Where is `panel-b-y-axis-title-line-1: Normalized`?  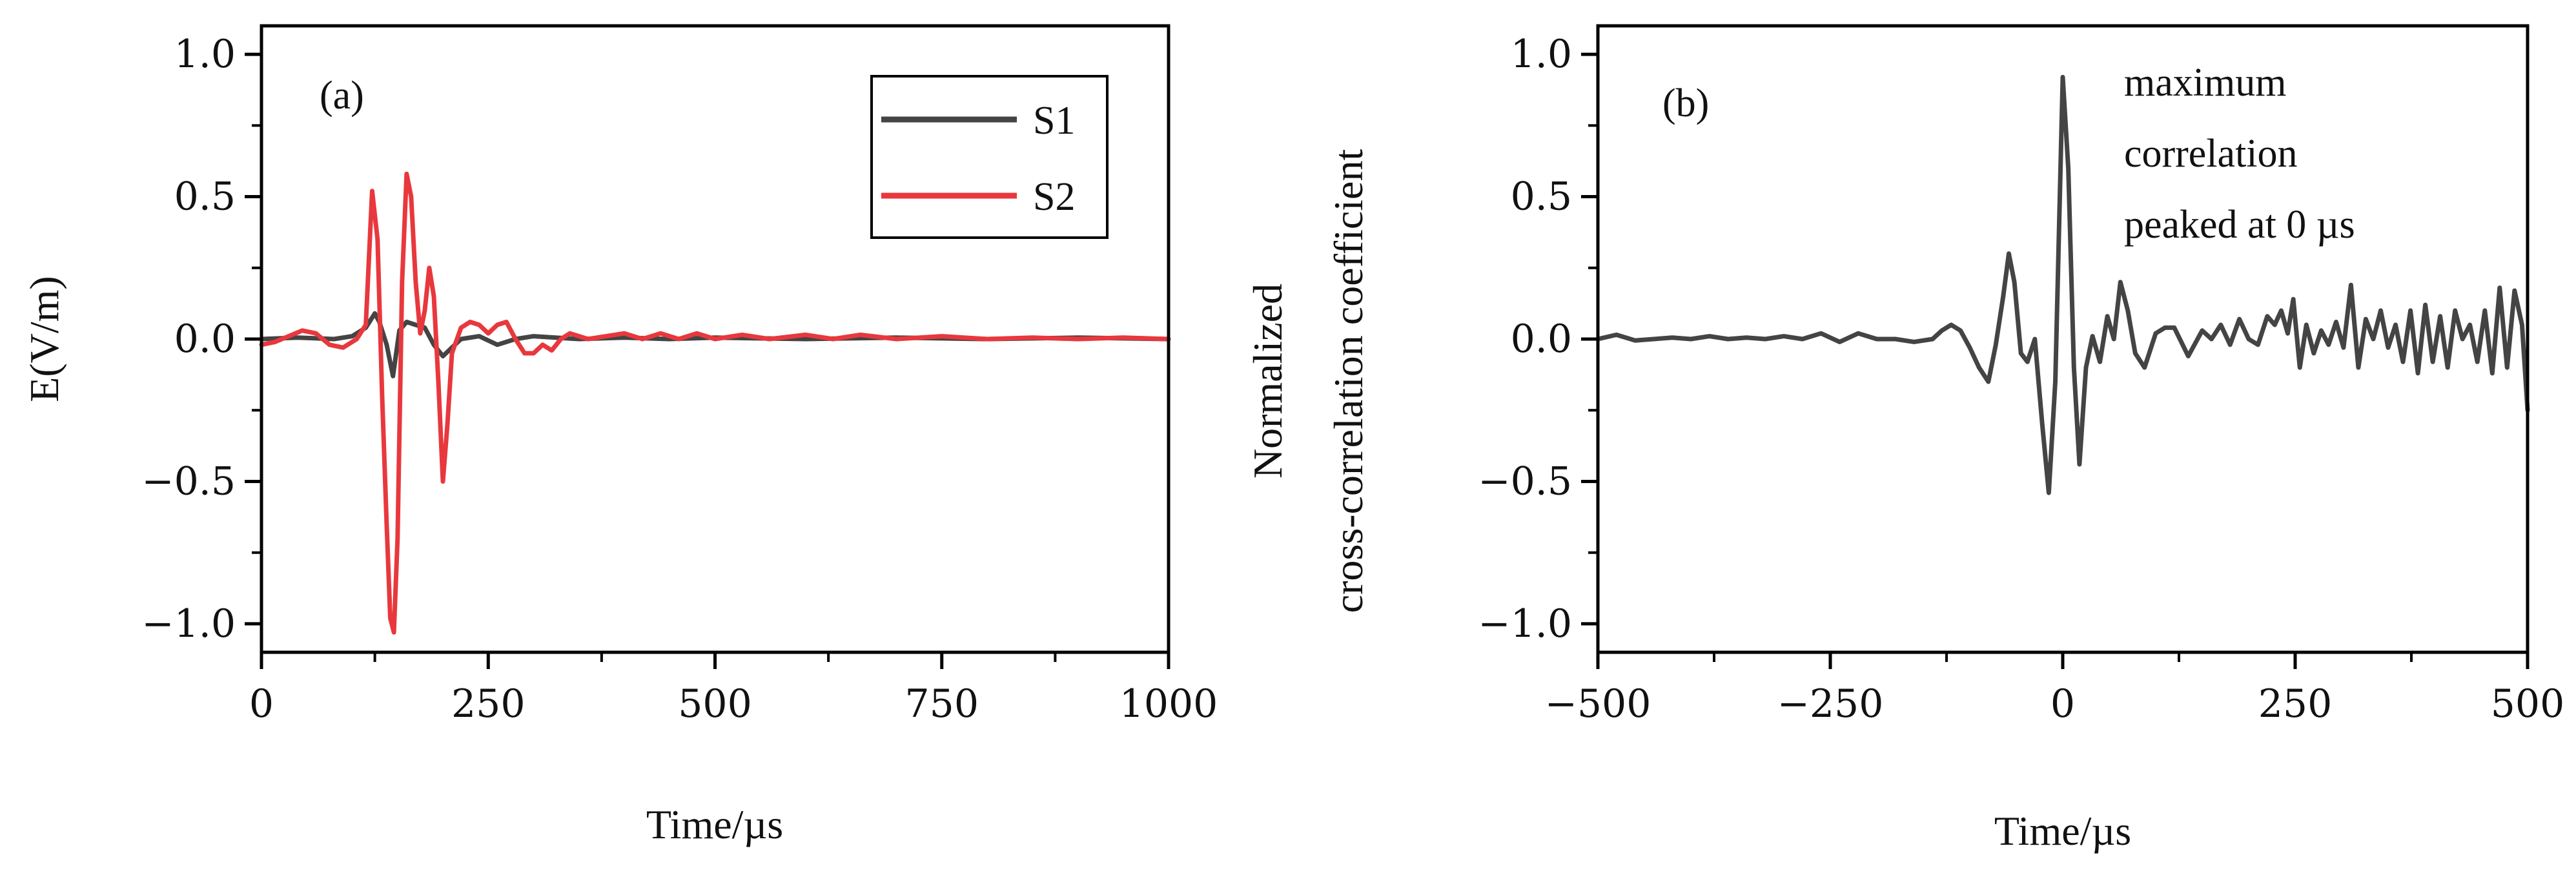 panel-b-y-axis-title-line-1: Normalized is located at coordinates (1268, 381).